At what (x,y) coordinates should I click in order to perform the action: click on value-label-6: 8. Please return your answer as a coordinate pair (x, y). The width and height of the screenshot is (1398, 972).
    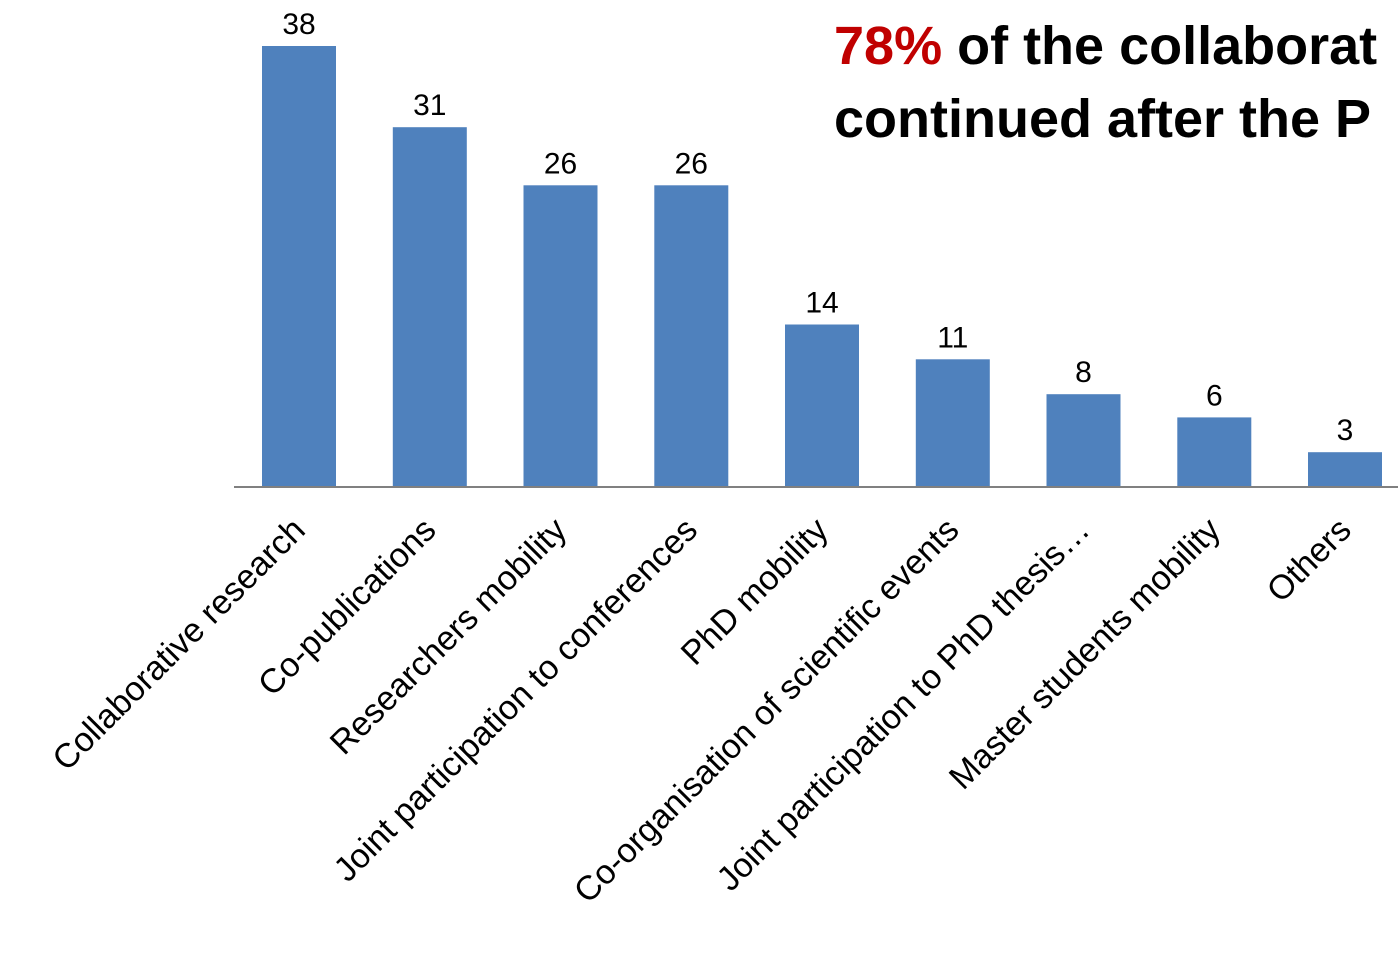
    Looking at the image, I should click on (1083, 372).